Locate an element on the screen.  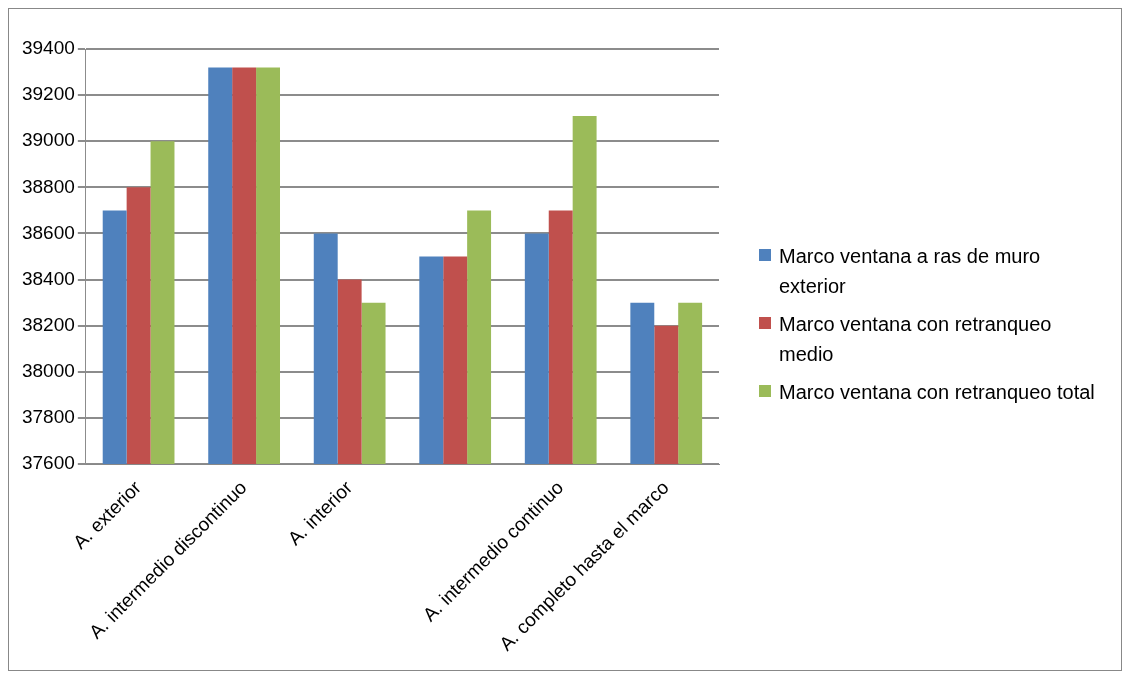
y-tick-label: 39000 is located at coordinates (48, 140).